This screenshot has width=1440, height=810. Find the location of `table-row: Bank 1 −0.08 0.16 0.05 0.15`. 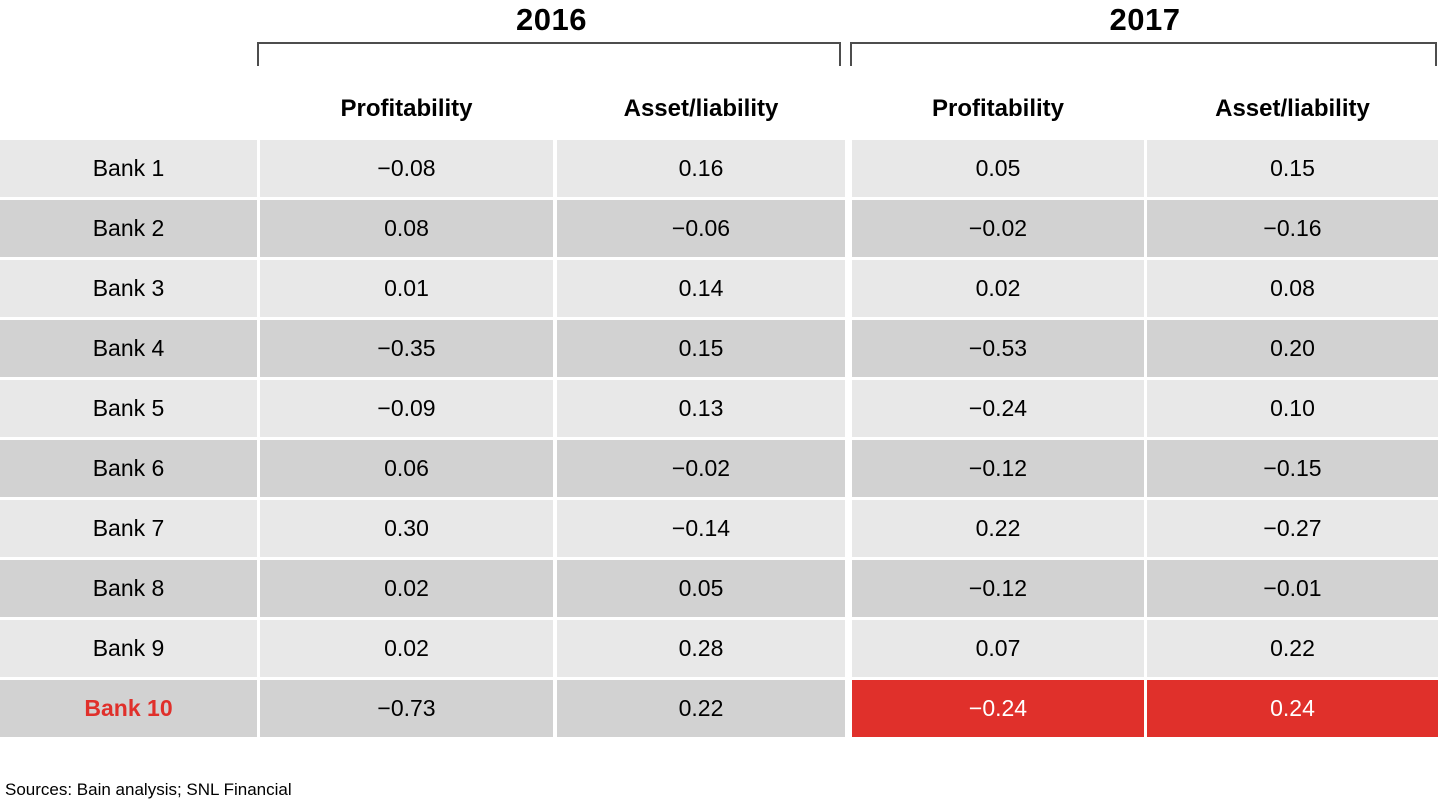

table-row: Bank 1 −0.08 0.16 0.05 0.15 is located at coordinates (720, 168).